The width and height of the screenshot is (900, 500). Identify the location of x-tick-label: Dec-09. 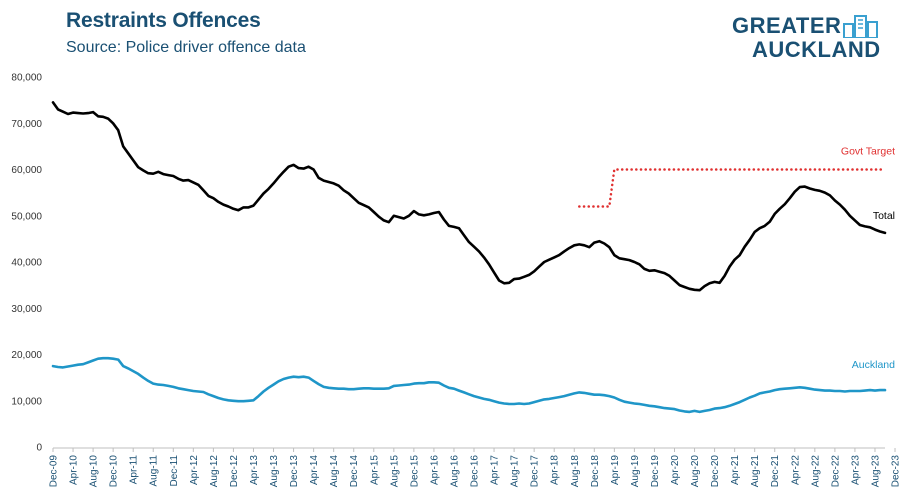
(54, 471).